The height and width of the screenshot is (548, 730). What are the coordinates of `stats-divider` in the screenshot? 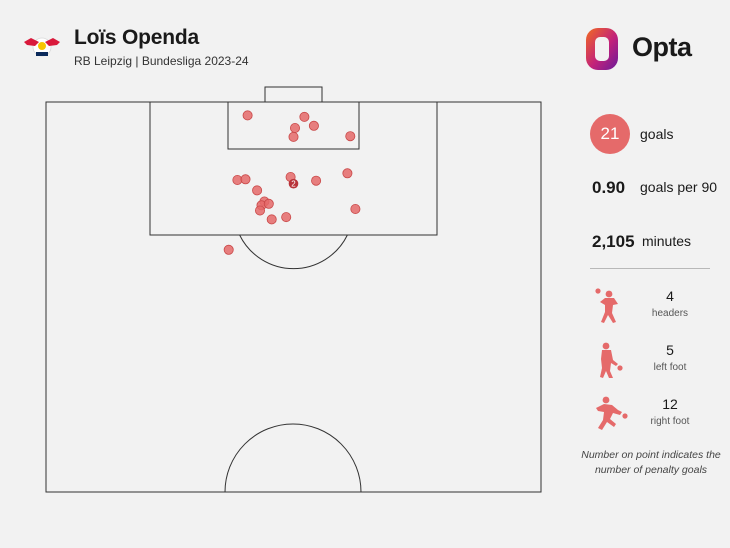 It's located at (650, 268).